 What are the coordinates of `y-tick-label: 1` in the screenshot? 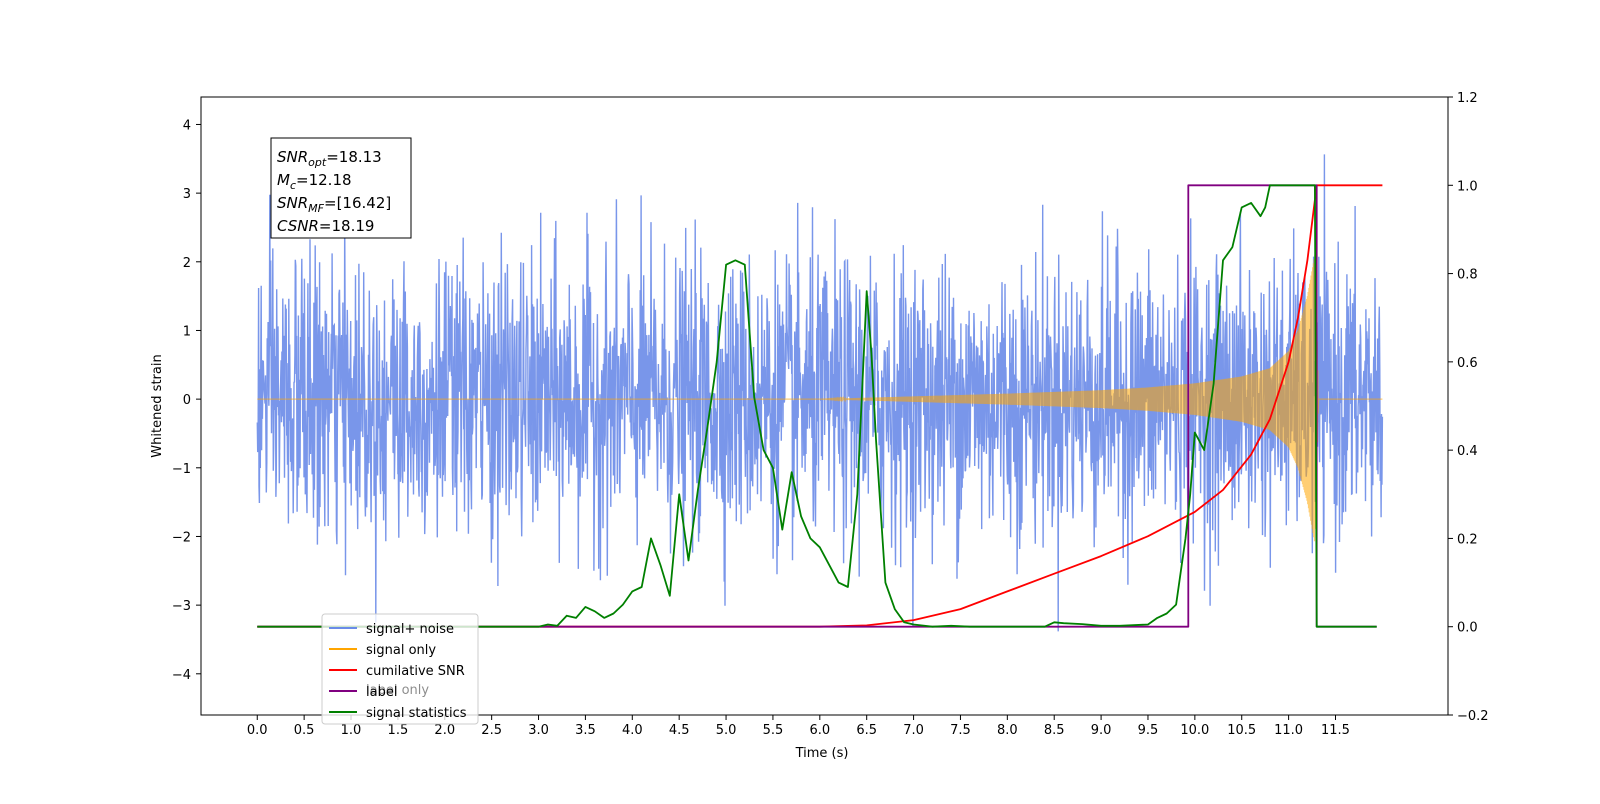 It's located at (187, 331).